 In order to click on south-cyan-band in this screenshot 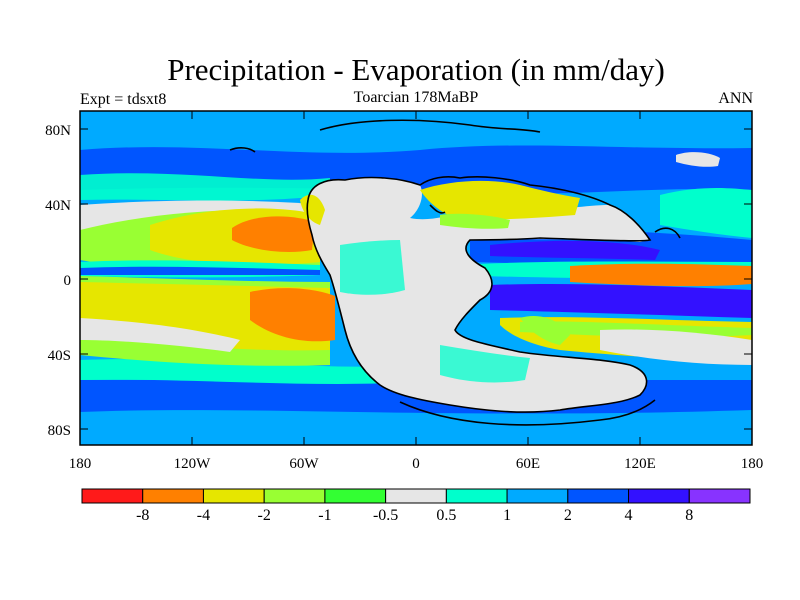, I will do `click(250, 371)`.